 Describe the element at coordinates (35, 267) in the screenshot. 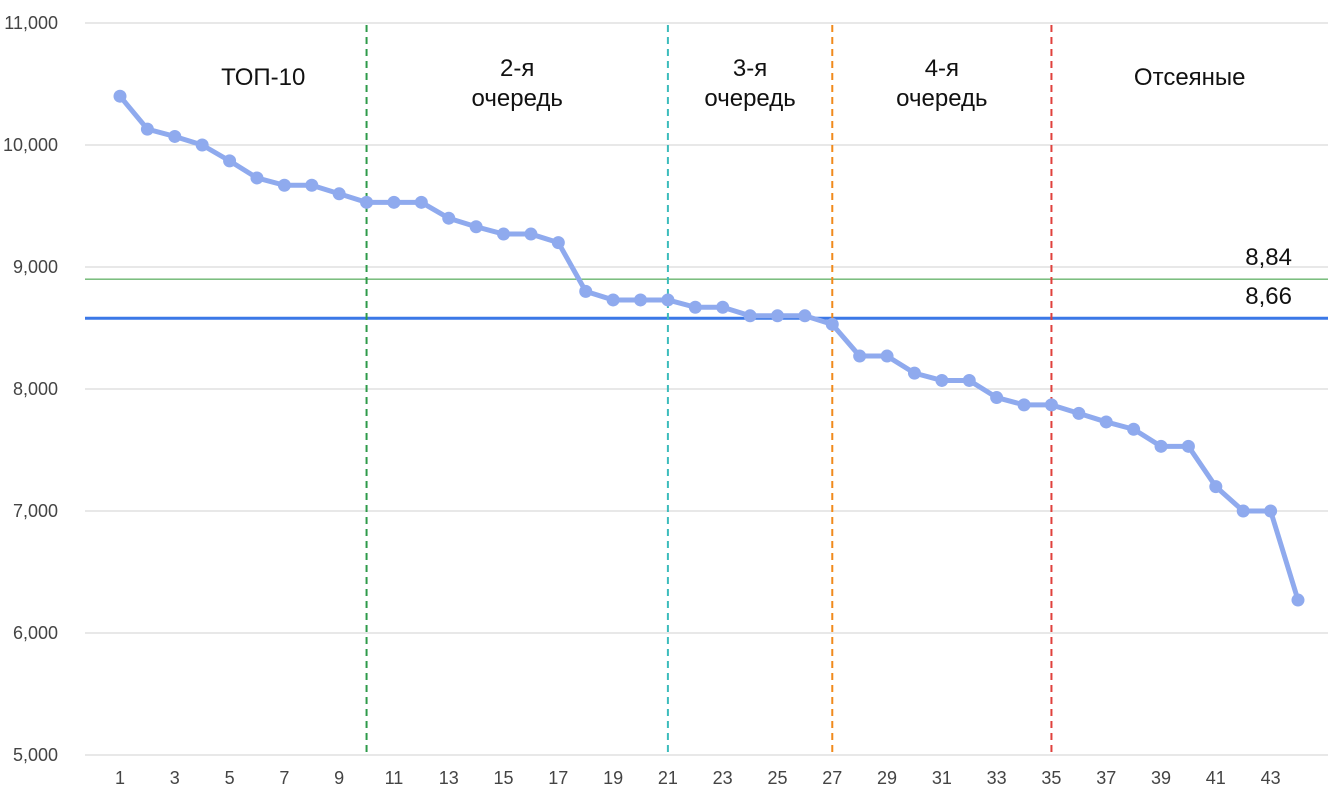

I see `y-tick-label: 9,000` at that location.